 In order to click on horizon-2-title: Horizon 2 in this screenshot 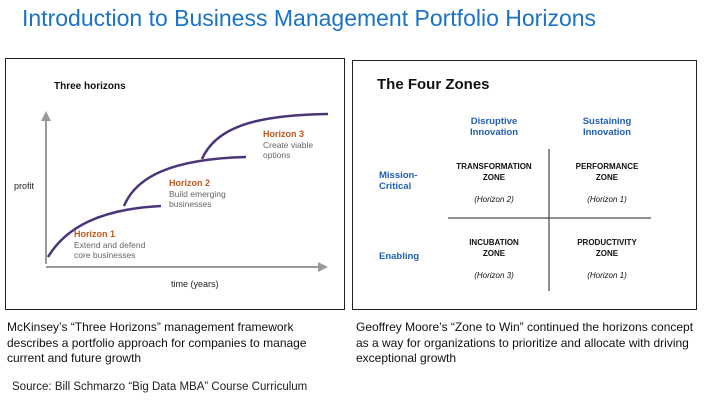, I will do `click(189, 183)`.